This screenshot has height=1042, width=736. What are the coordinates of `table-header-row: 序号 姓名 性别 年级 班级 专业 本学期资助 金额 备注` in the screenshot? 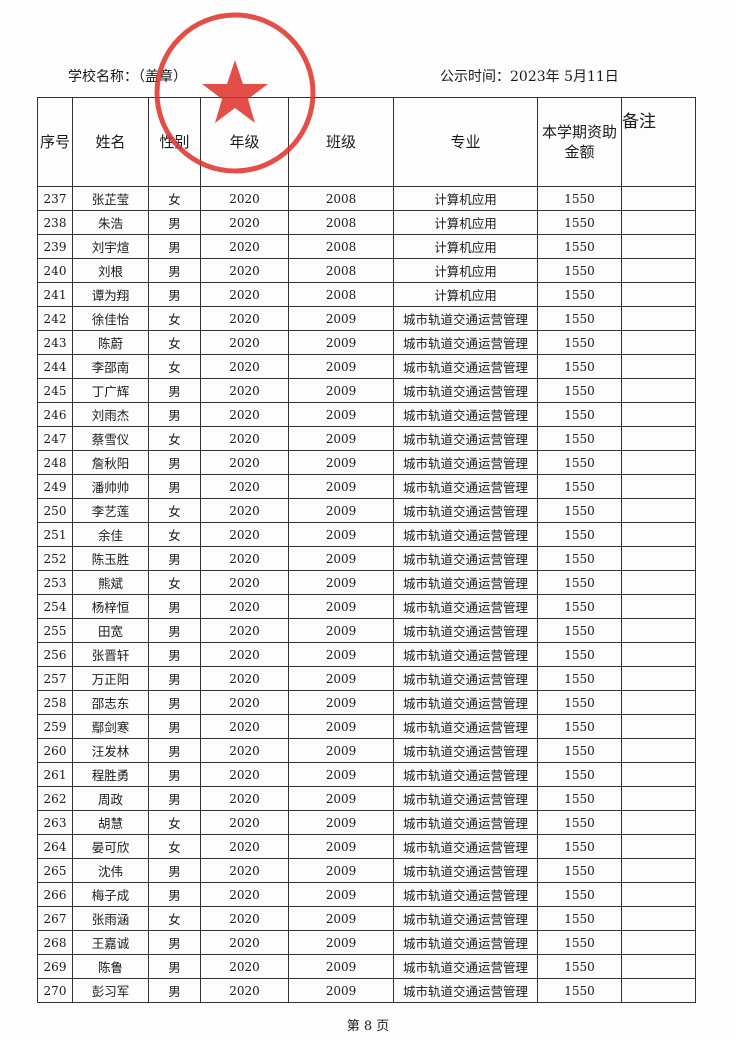 It's located at (366, 142).